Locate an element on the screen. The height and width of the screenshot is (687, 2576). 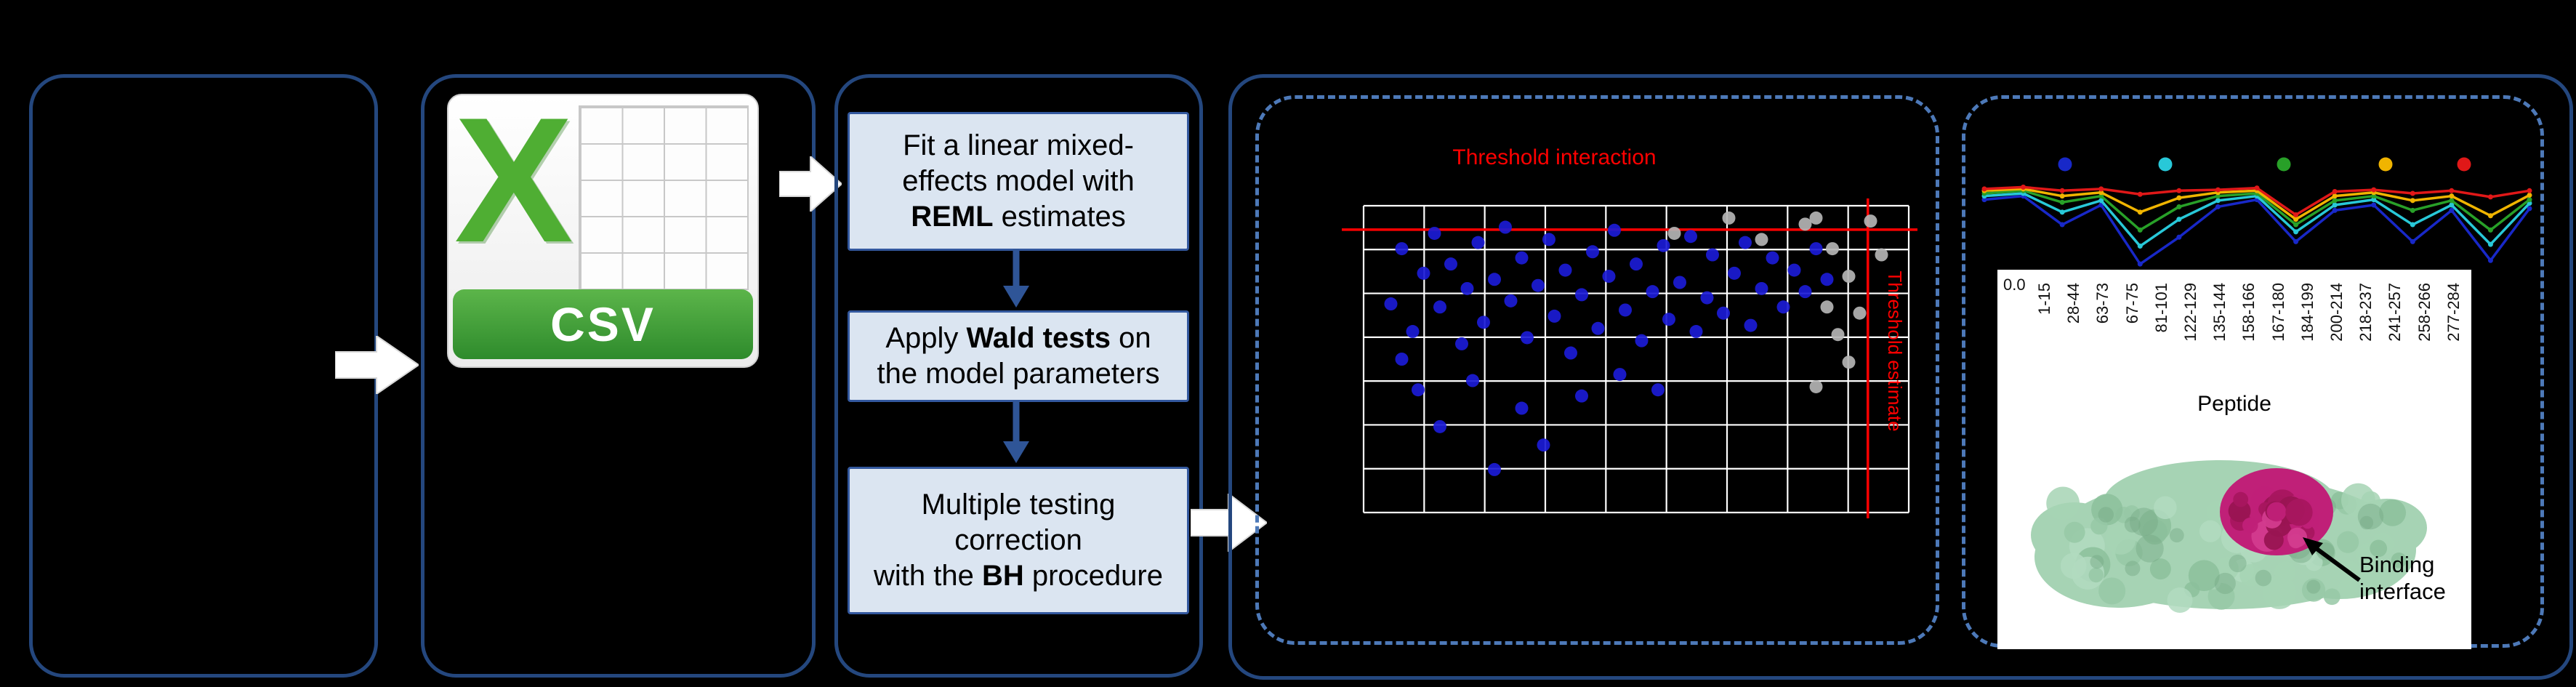
x-tick-label: 218-237 is located at coordinates (2365, 312).